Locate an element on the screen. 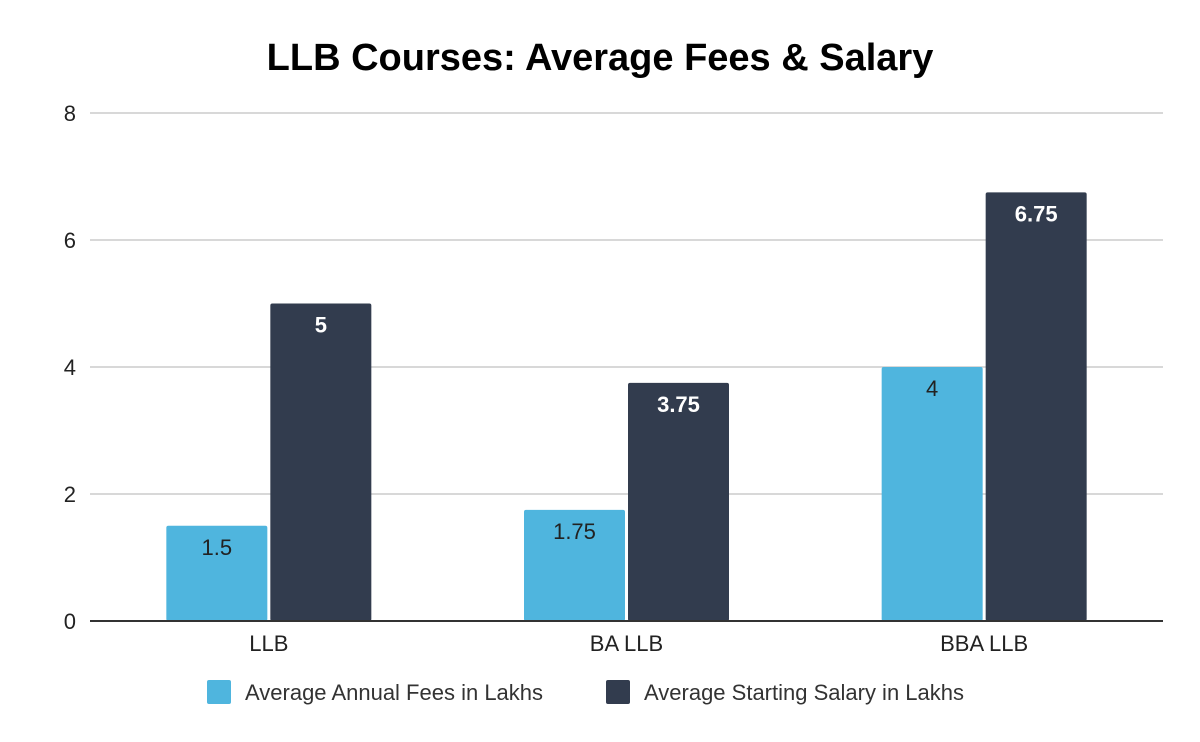 This screenshot has width=1200, height=742. y-axis-ticks: 0 2 4 6 8 is located at coordinates (70, 367).